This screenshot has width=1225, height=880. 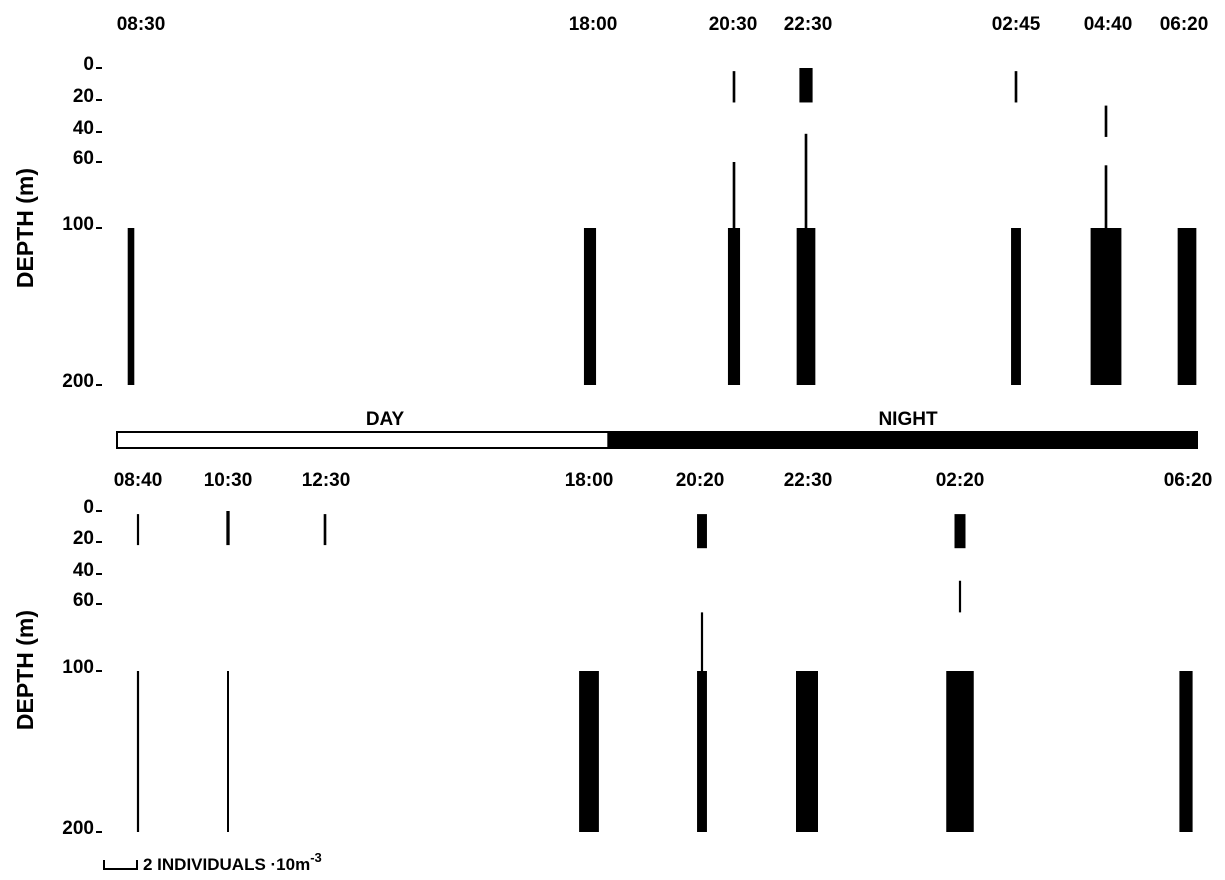 I want to click on day-night-bar: DAY NIGHT, so click(x=657, y=429).